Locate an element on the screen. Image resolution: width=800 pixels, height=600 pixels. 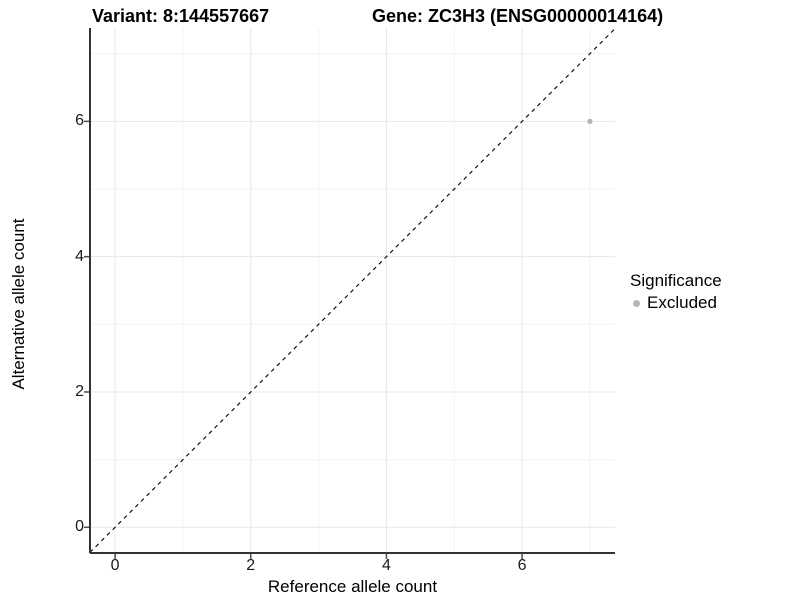
legend-title: Significance is located at coordinates (676, 280).